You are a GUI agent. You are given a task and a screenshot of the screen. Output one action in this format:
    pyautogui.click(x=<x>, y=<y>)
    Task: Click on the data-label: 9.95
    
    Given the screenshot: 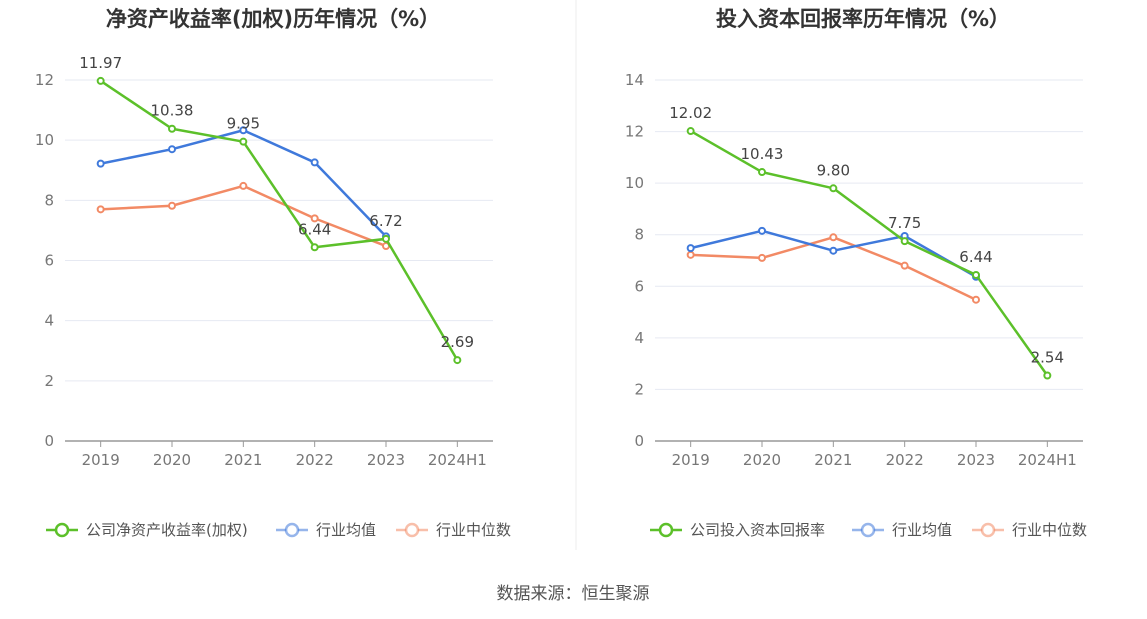 What is the action you would take?
    pyautogui.click(x=243, y=124)
    